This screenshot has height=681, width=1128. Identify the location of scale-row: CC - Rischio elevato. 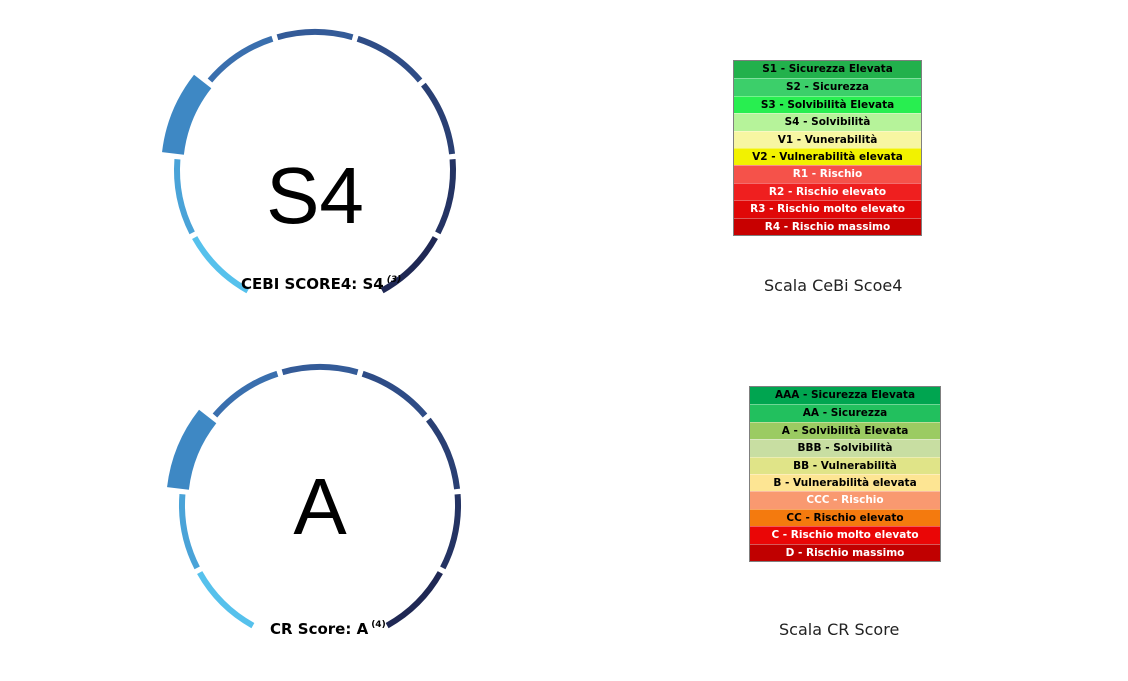
(845, 517).